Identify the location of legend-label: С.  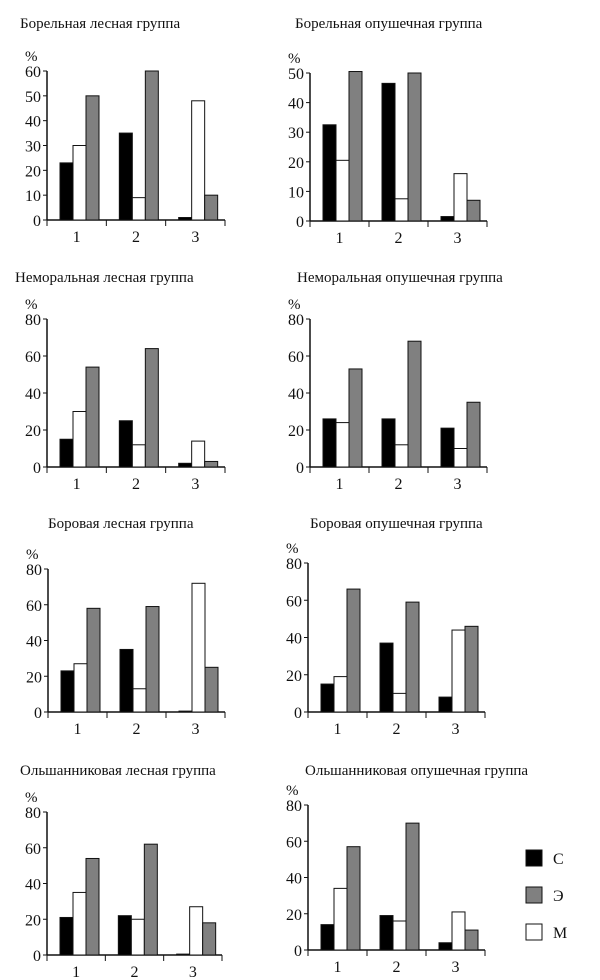
(558, 859).